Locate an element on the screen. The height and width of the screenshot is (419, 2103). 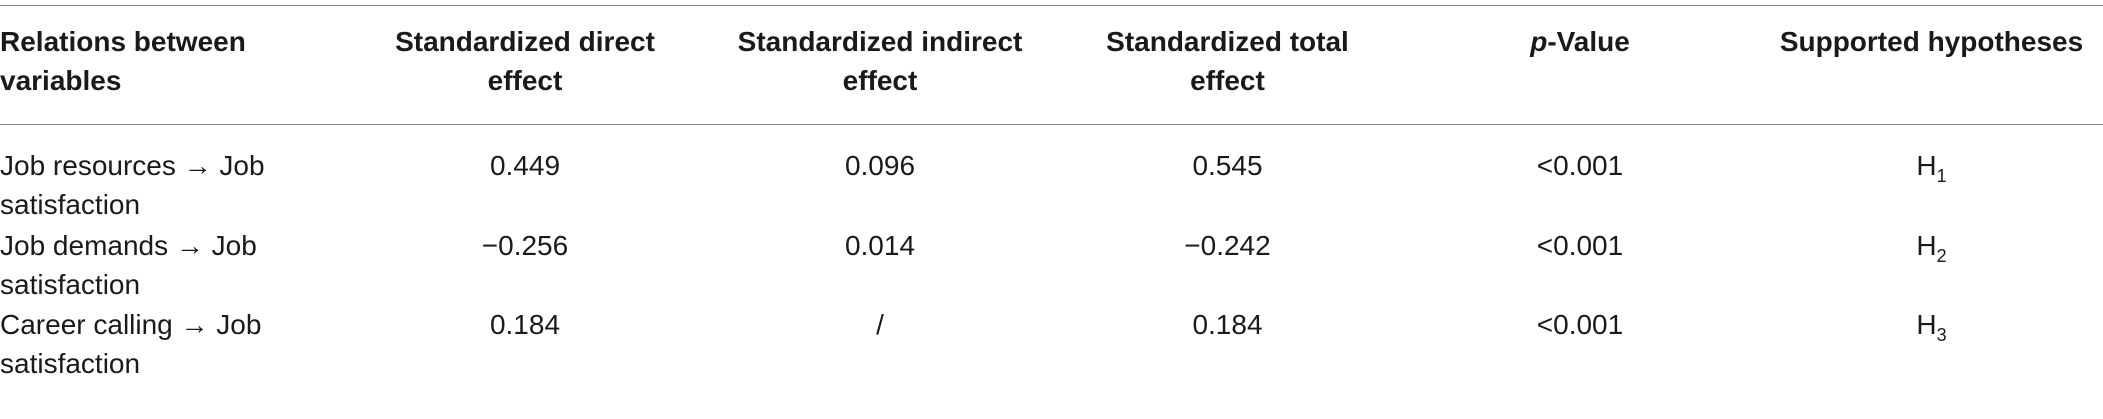
cell-indirect: 0.096 is located at coordinates (880, 165).